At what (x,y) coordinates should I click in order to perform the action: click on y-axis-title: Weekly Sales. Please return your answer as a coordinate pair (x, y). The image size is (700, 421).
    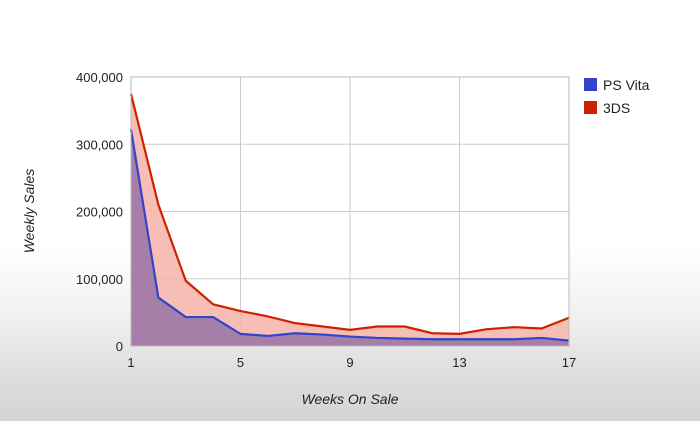
    Looking at the image, I should click on (29, 211).